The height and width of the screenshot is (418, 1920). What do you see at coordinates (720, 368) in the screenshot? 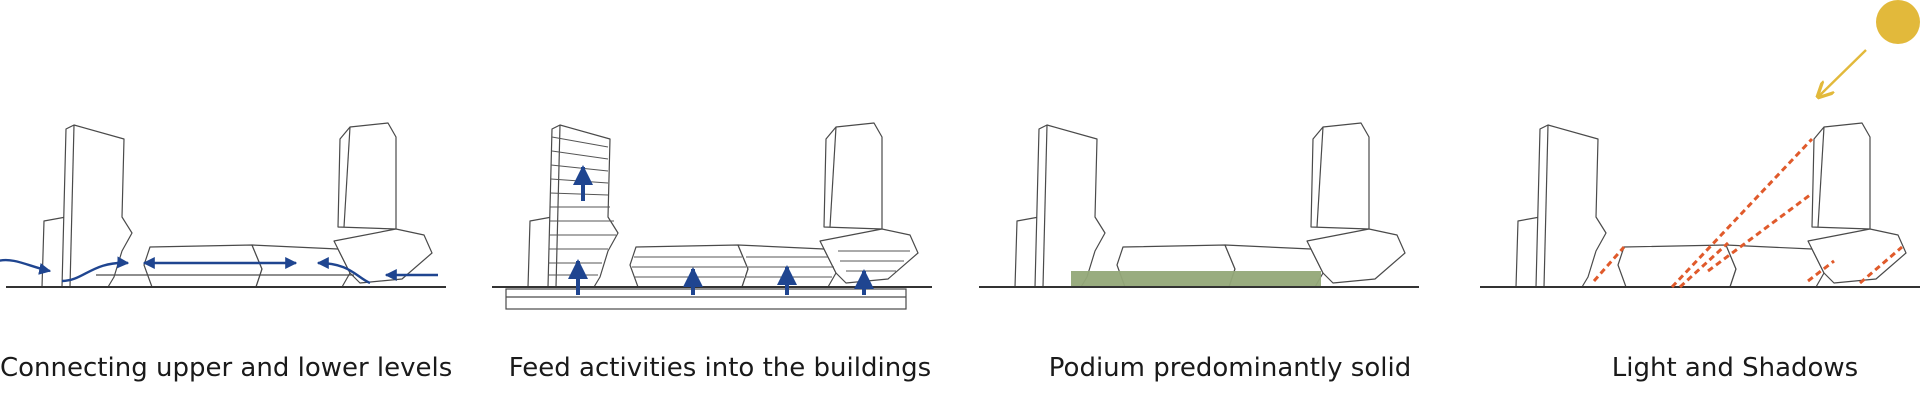
I see `caption-feed-activities: Feed activities into the buildings` at bounding box center [720, 368].